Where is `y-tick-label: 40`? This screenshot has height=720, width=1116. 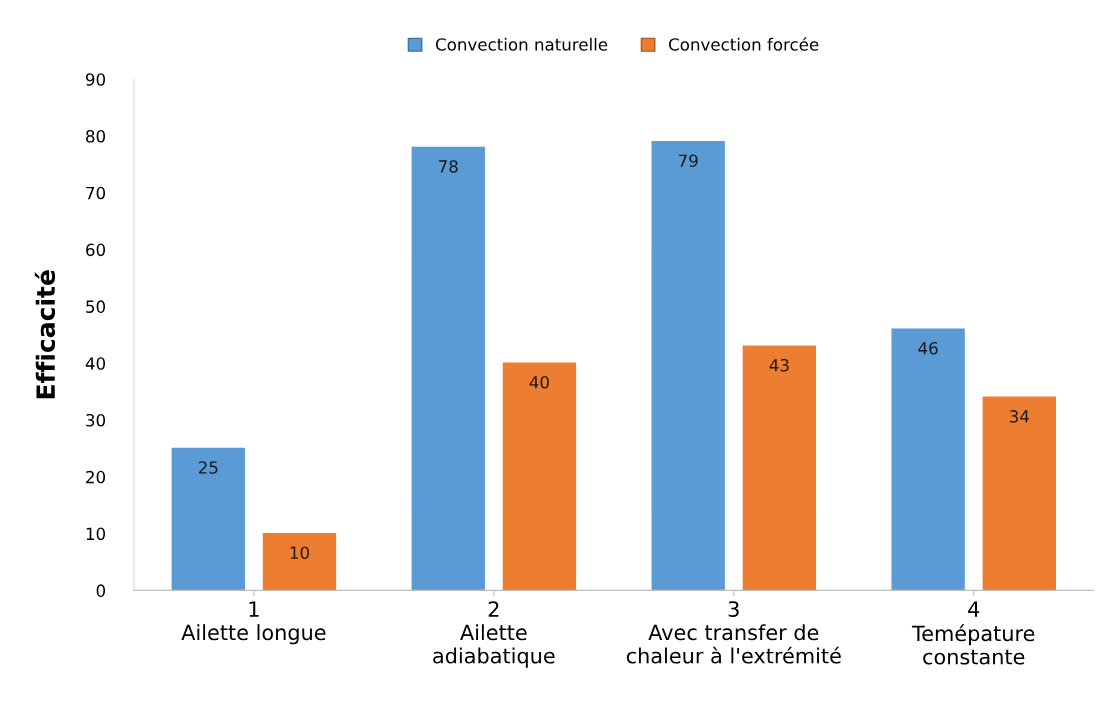
y-tick-label: 40 is located at coordinates (95, 363).